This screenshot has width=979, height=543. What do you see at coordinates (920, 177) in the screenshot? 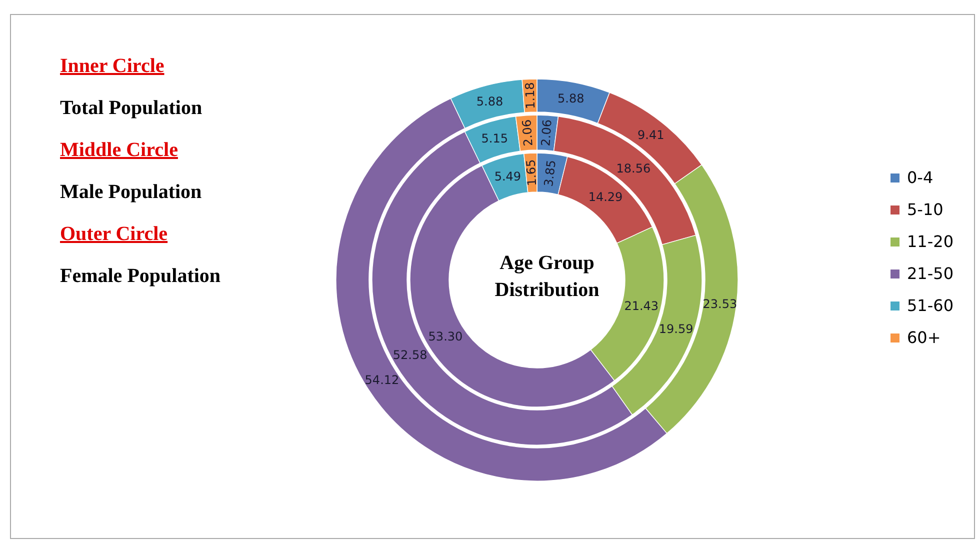
I see `legend-label: 0-4` at bounding box center [920, 177].